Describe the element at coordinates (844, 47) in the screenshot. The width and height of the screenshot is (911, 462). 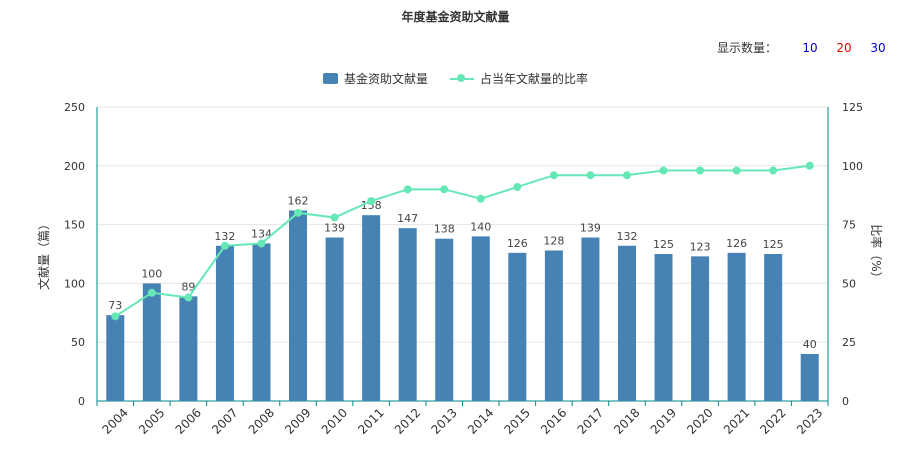
I see `display-count-option-20: 20` at that location.